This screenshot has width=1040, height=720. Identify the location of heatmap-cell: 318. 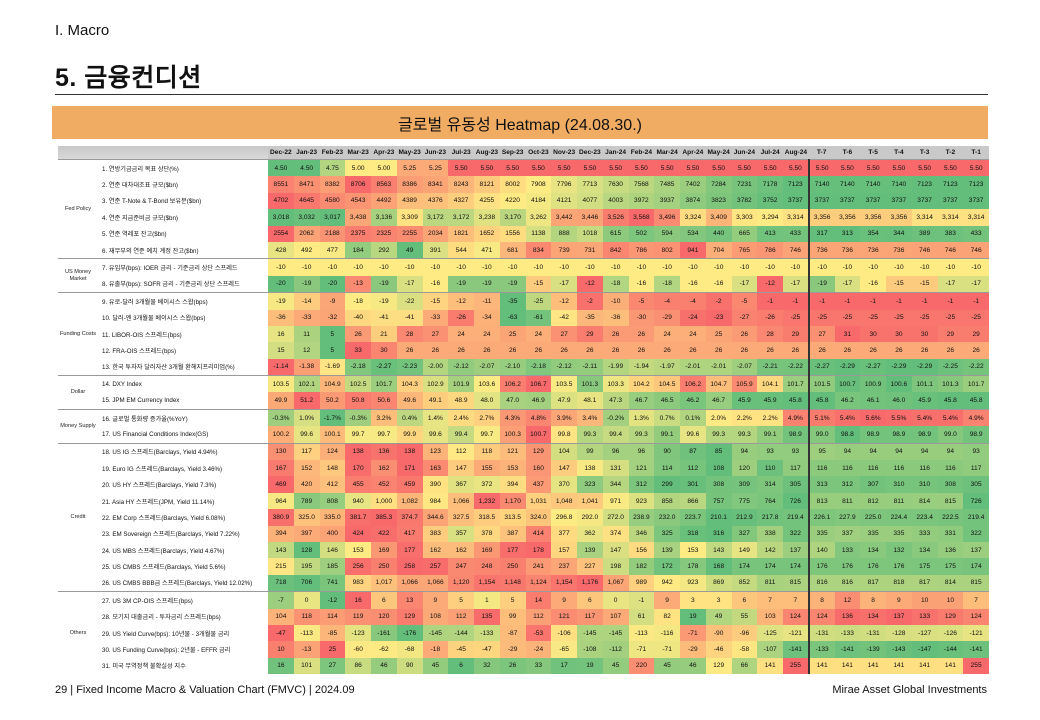
(693, 533).